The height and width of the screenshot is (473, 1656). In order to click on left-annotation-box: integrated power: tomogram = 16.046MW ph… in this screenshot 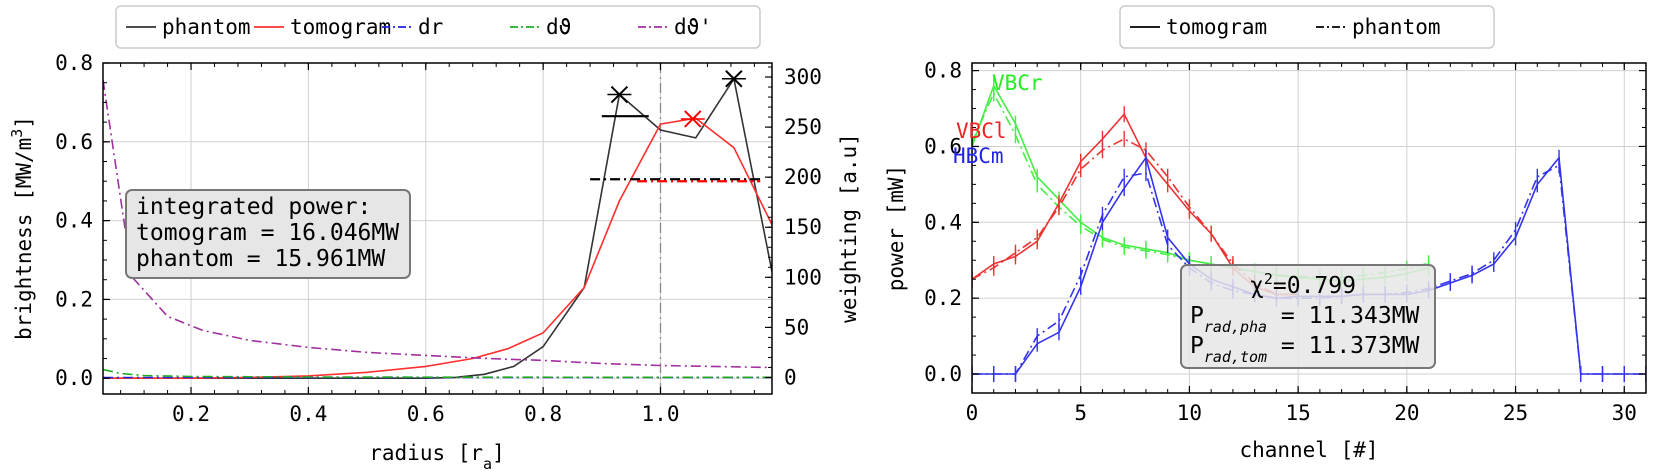, I will do `click(268, 234)`.